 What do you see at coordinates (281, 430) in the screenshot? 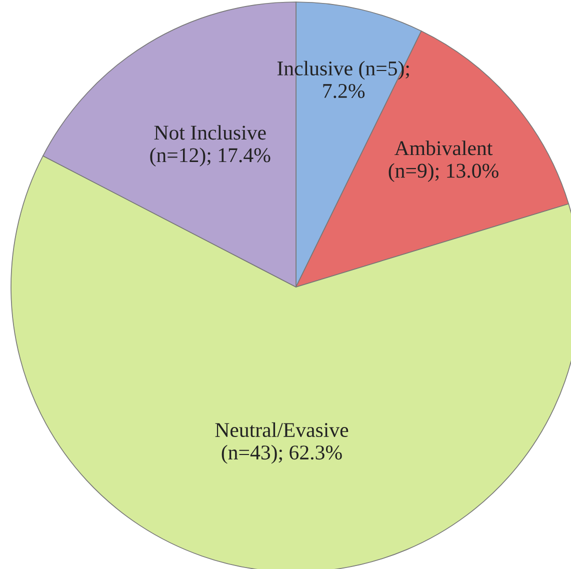
I see `slice-label: Neutral/Evasive` at bounding box center [281, 430].